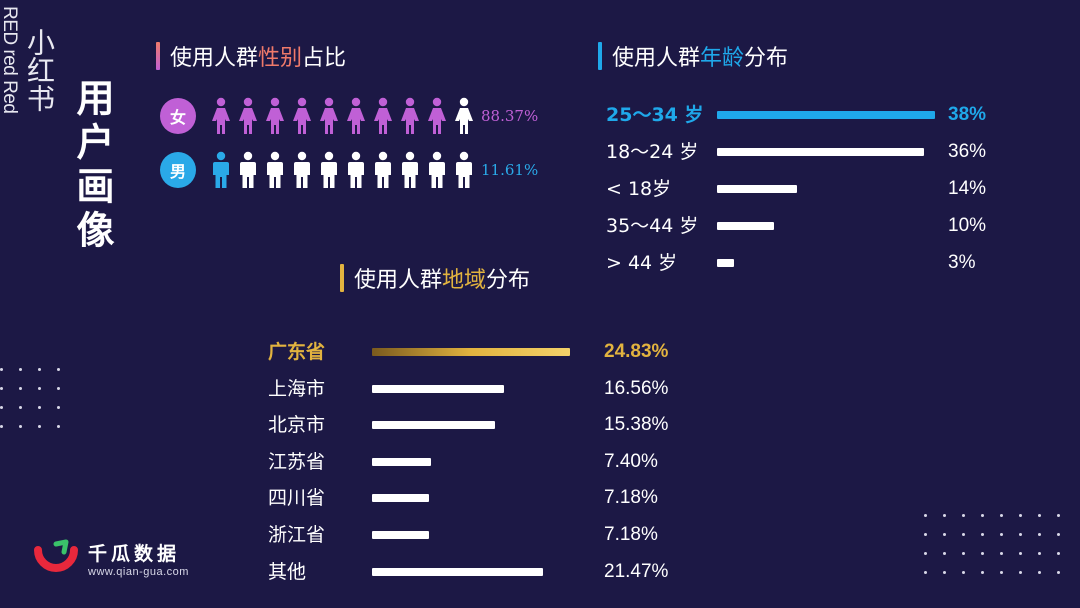  Describe the element at coordinates (10, 60) in the screenshot. I see `brand-red-vertical: RED red Red` at that location.